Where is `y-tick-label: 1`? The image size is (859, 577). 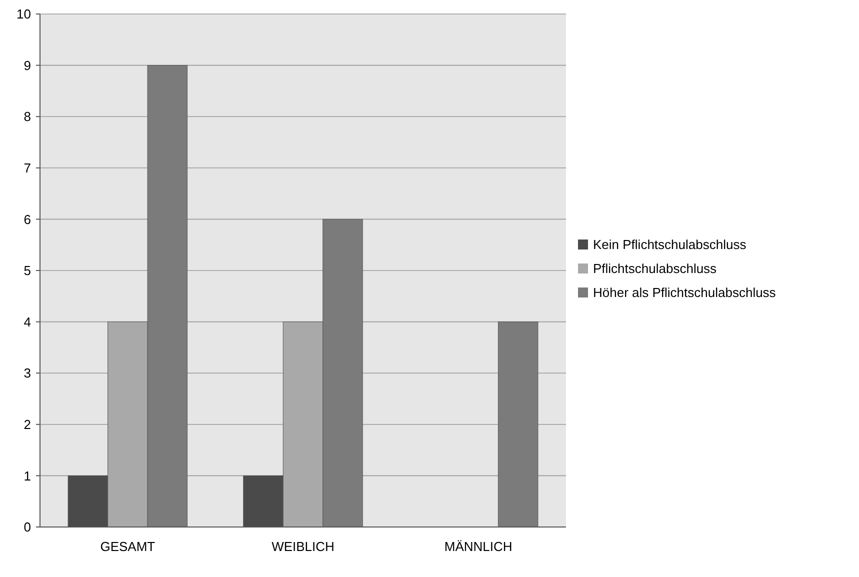
y-tick-label: 1 is located at coordinates (27, 476).